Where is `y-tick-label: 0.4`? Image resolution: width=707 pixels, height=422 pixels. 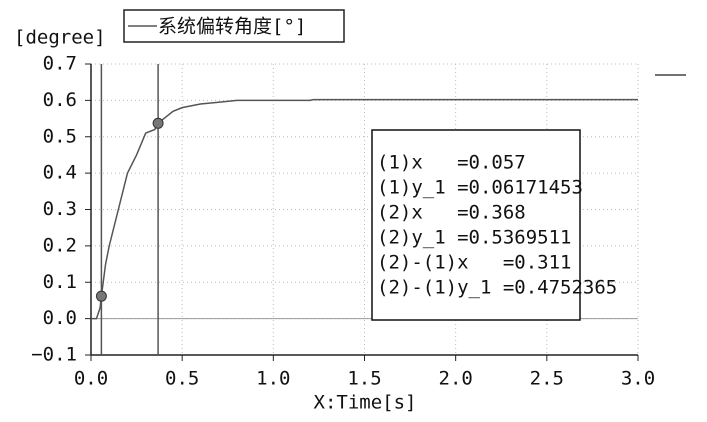 y-tick-label: 0.4 is located at coordinates (60, 173).